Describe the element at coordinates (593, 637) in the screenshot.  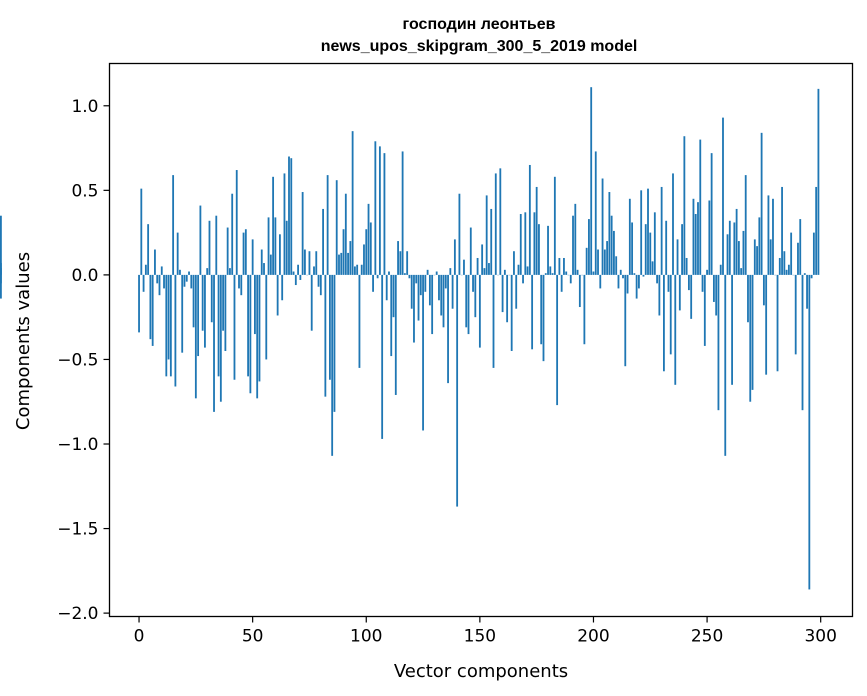
I see `x-tick-label: 200` at that location.